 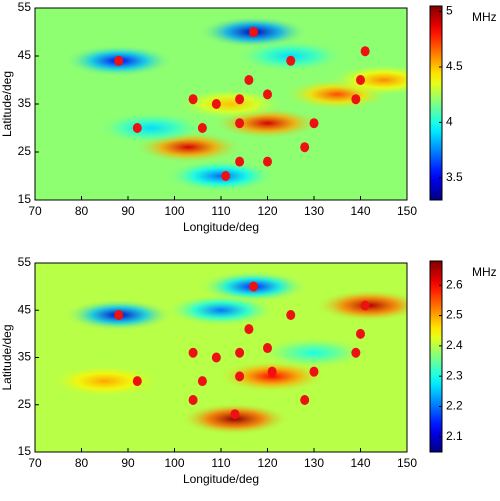 I want to click on colorbar-tick-label: 3.5, so click(x=454, y=177).